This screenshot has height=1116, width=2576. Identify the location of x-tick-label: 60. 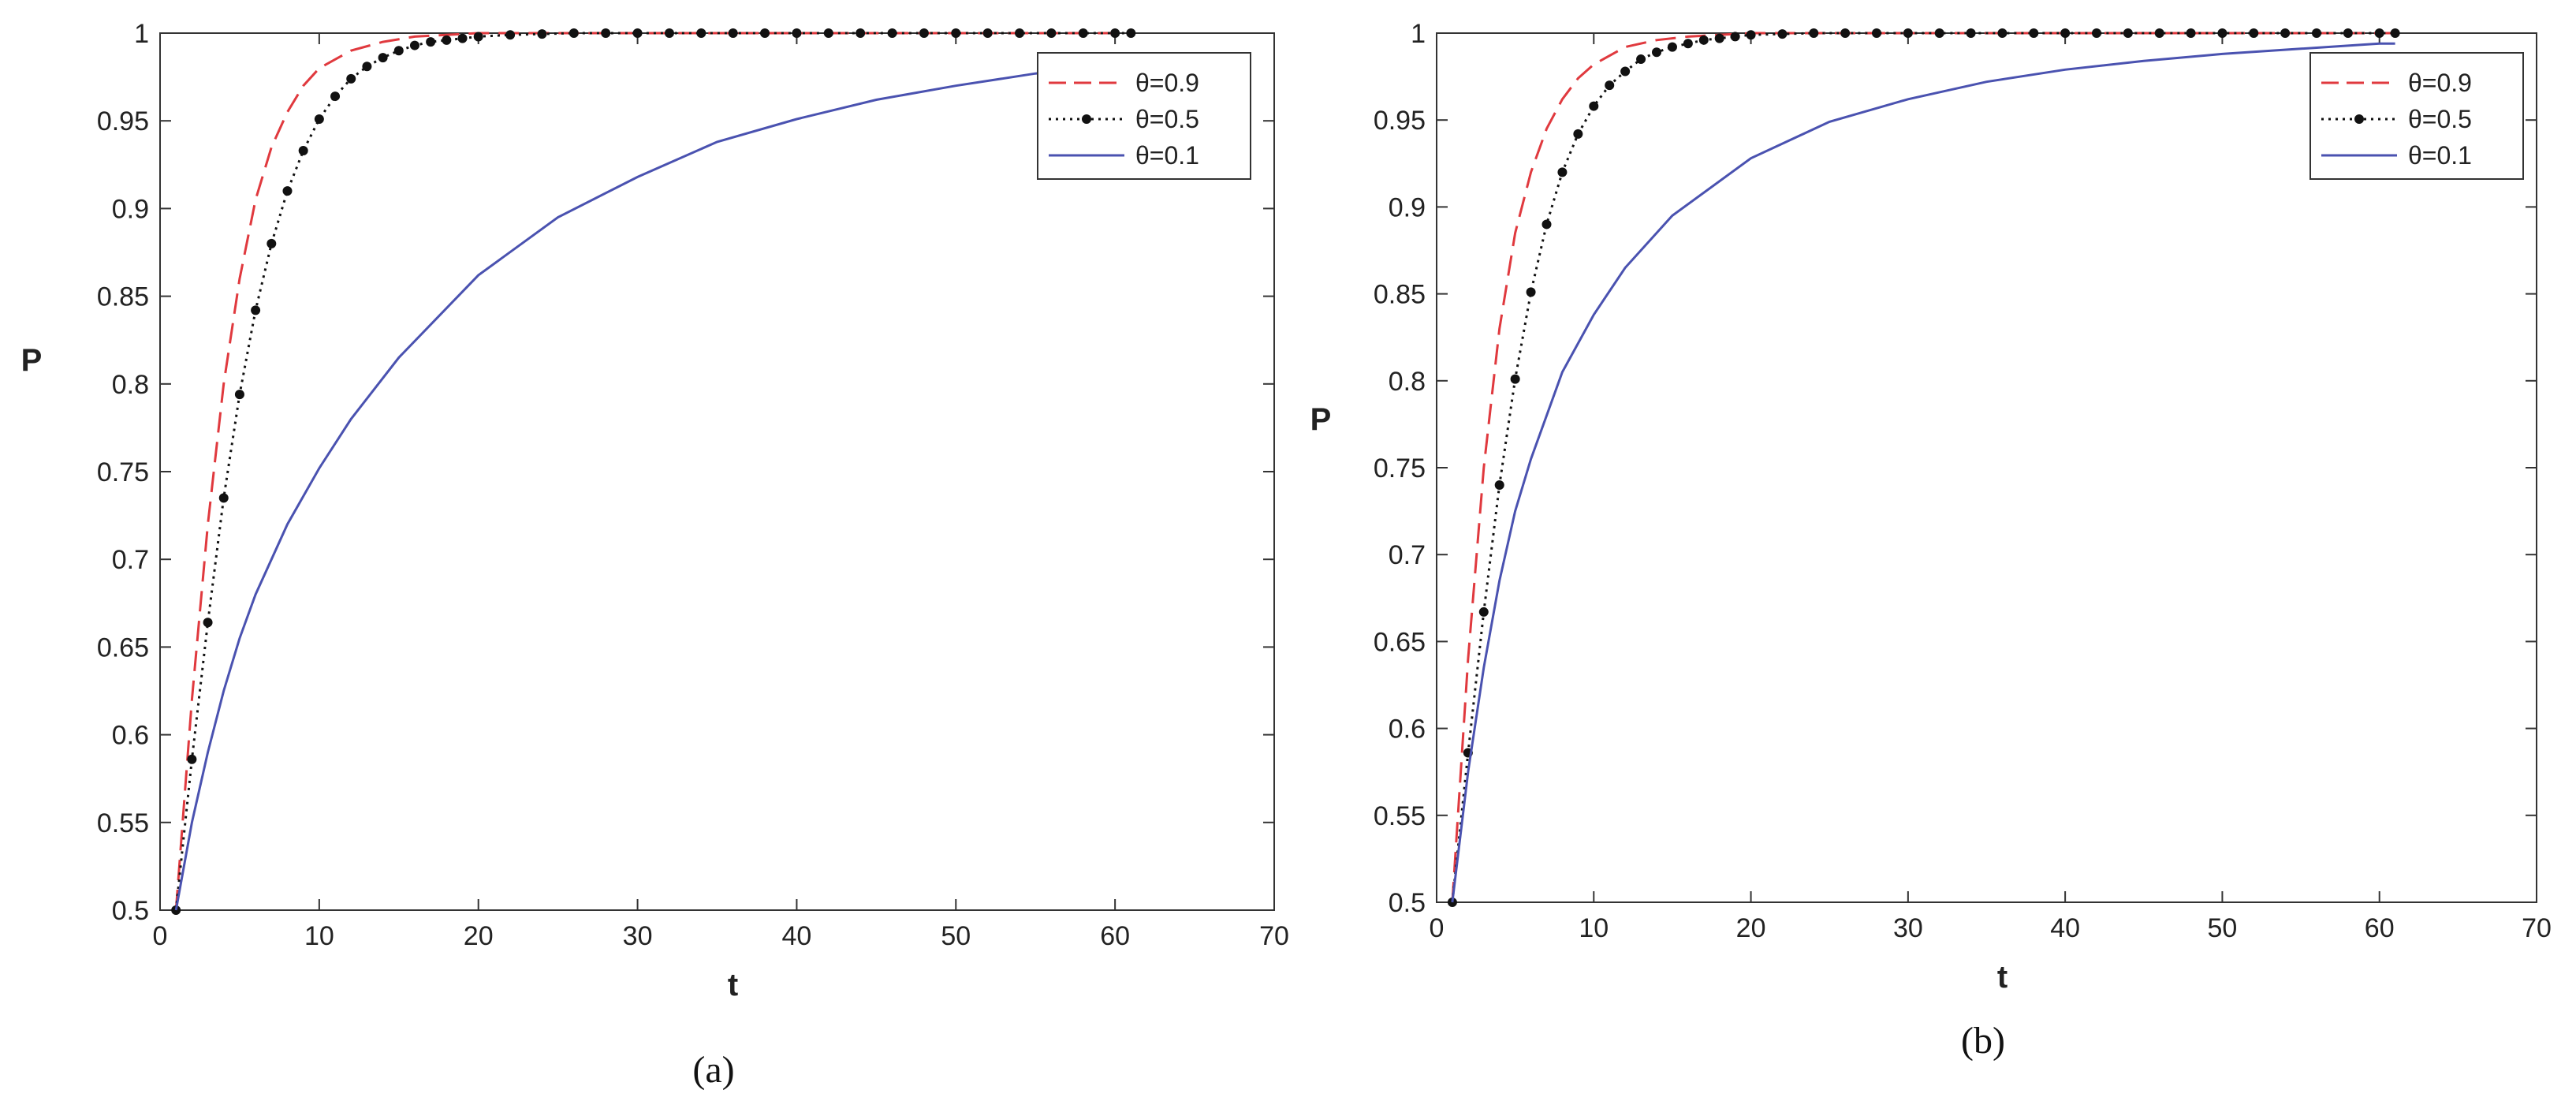
(1115, 936).